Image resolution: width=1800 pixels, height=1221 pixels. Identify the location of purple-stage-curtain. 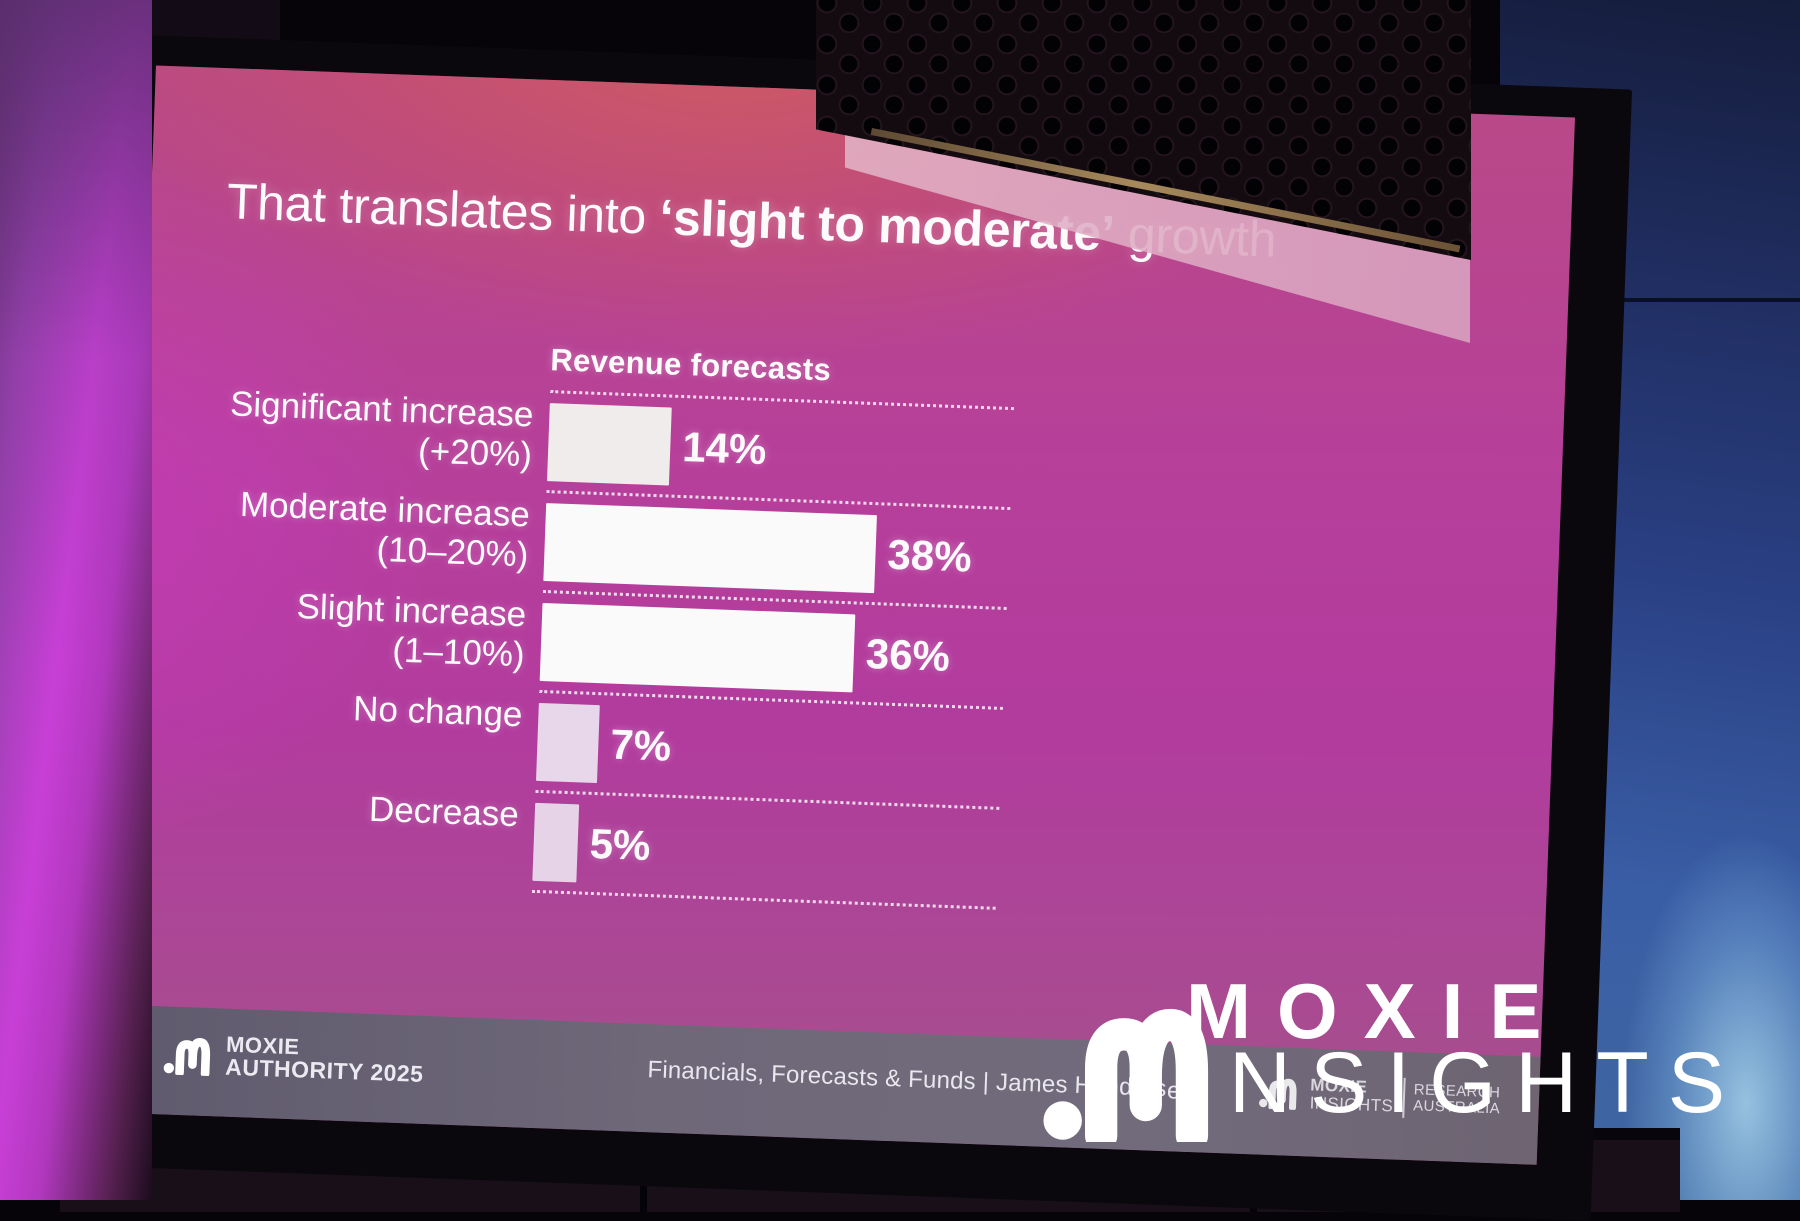
(76, 600).